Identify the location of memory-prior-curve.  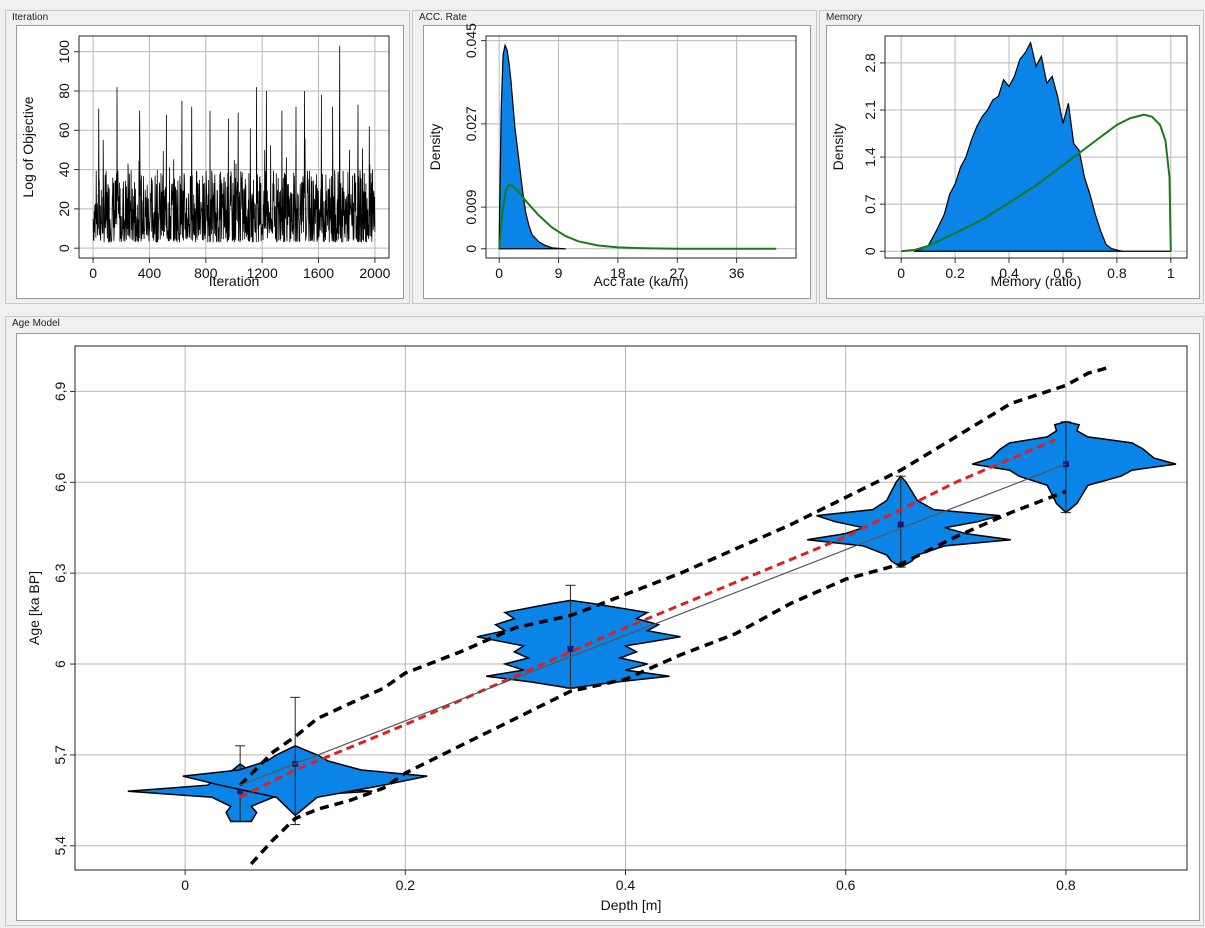
(1036, 183).